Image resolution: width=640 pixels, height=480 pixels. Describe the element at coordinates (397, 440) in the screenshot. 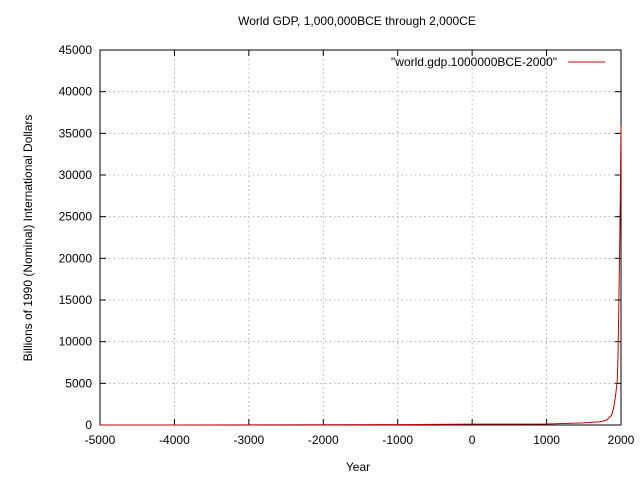

I see `x-tick-label: -1000` at that location.